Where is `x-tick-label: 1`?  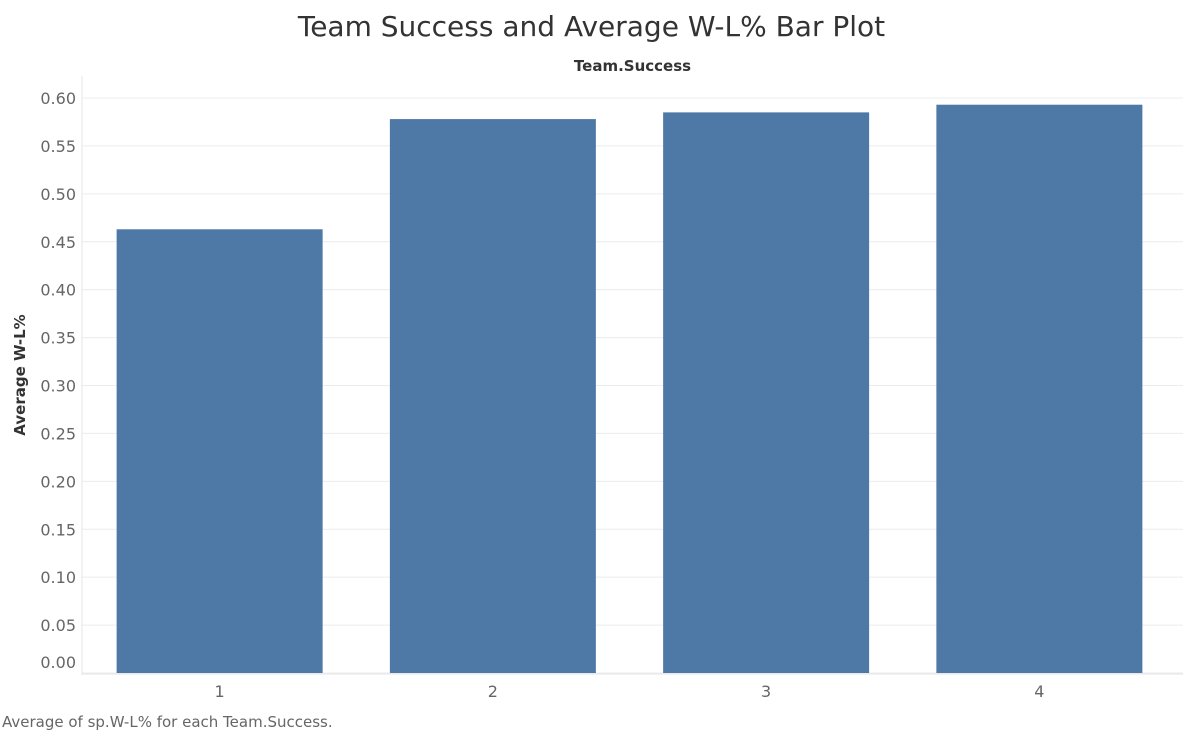
x-tick-label: 1 is located at coordinates (220, 691).